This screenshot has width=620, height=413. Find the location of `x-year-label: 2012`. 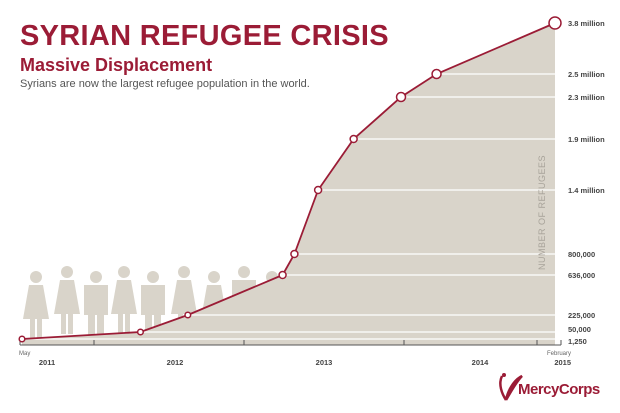

x-year-label: 2012 is located at coordinates (175, 362).